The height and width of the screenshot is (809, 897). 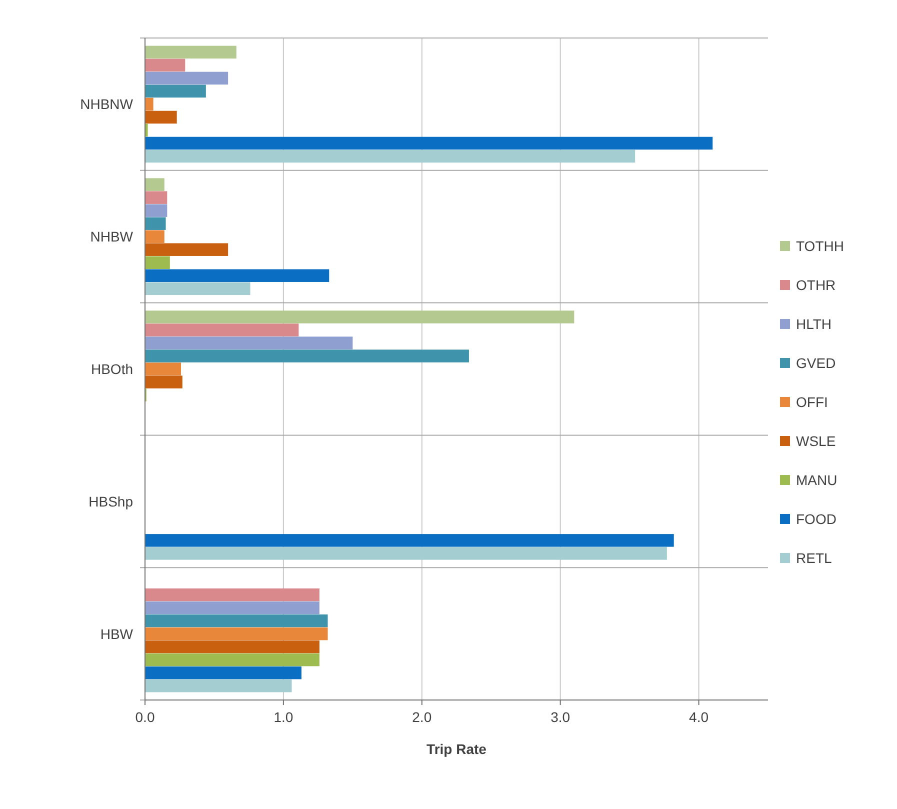 I want to click on x-tick-label: 2.0, so click(x=422, y=717).